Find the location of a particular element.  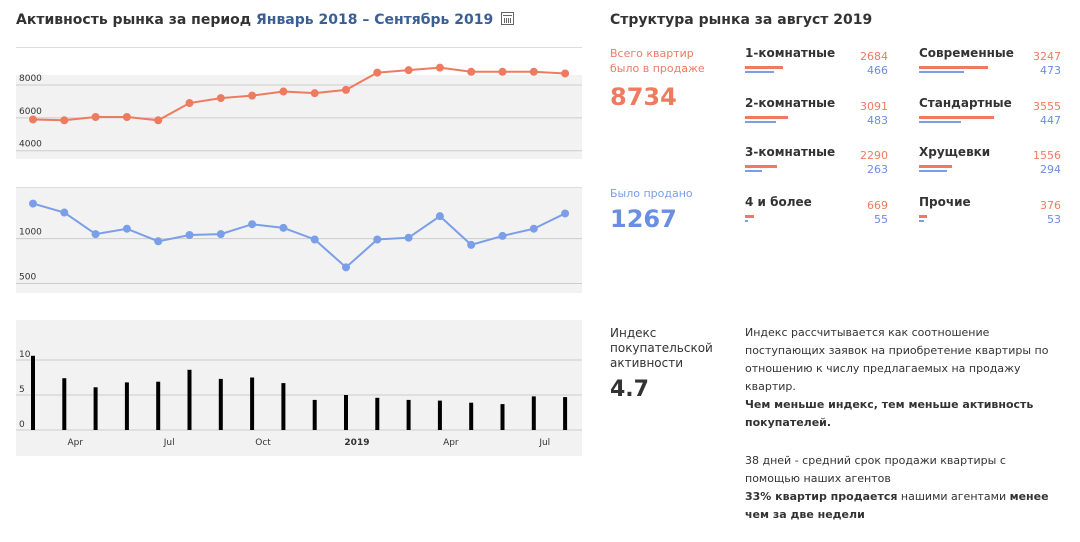

desc-bold-line: Чем меньше индекс, тем меньше активность is located at coordinates (889, 404).